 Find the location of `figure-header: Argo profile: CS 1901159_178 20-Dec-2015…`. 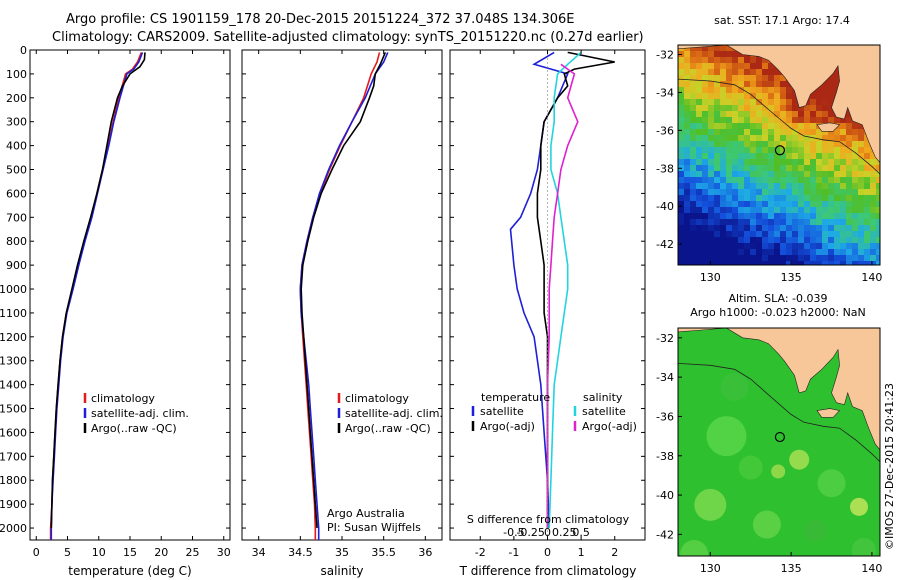

figure-header: Argo profile: CS 1901159_178 20-Dec-2015… is located at coordinates (330, 24).